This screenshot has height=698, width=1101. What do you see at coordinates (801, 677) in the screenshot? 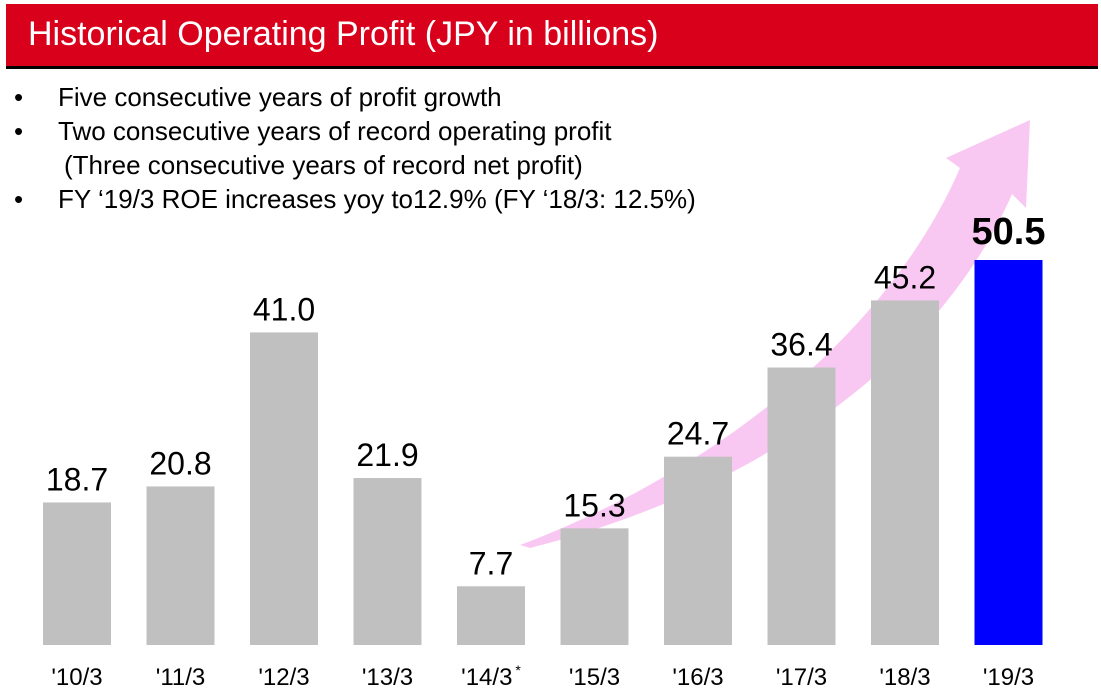
I see `x-tick-label: '17/3` at bounding box center [801, 677].